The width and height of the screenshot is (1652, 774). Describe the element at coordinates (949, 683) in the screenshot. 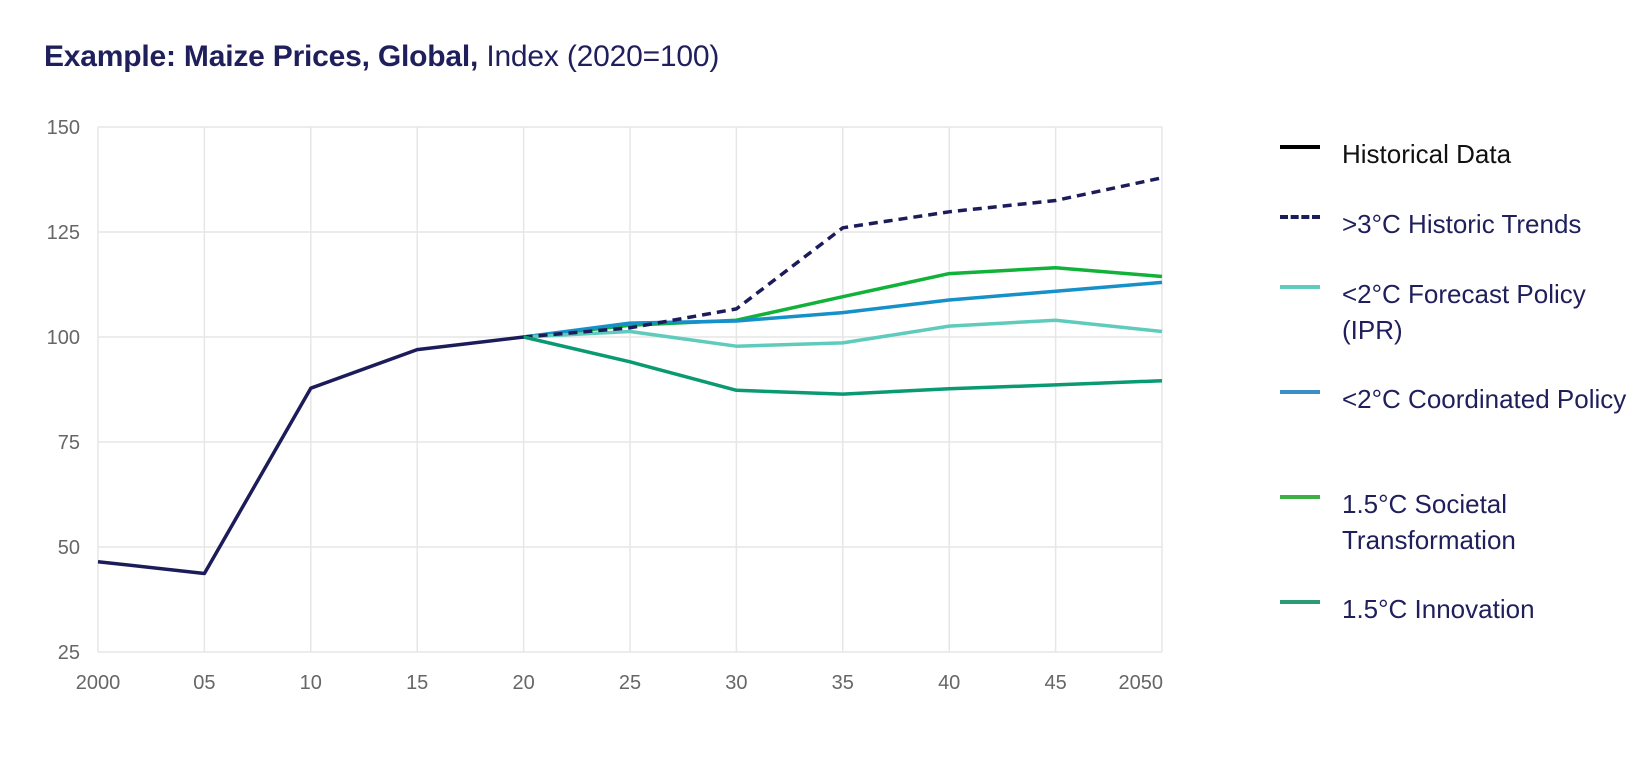

I see `x-tick-label: 40` at that location.